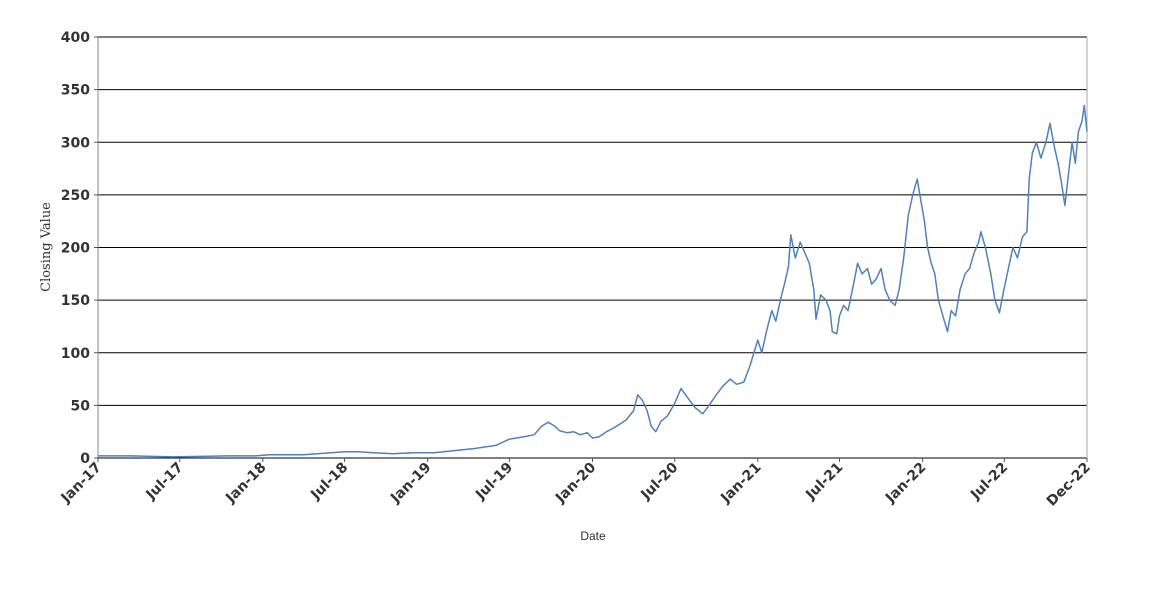 This screenshot has height=600, width=1150. What do you see at coordinates (659, 481) in the screenshot?
I see `x-tick-label-Jul-20: Jul-20` at bounding box center [659, 481].